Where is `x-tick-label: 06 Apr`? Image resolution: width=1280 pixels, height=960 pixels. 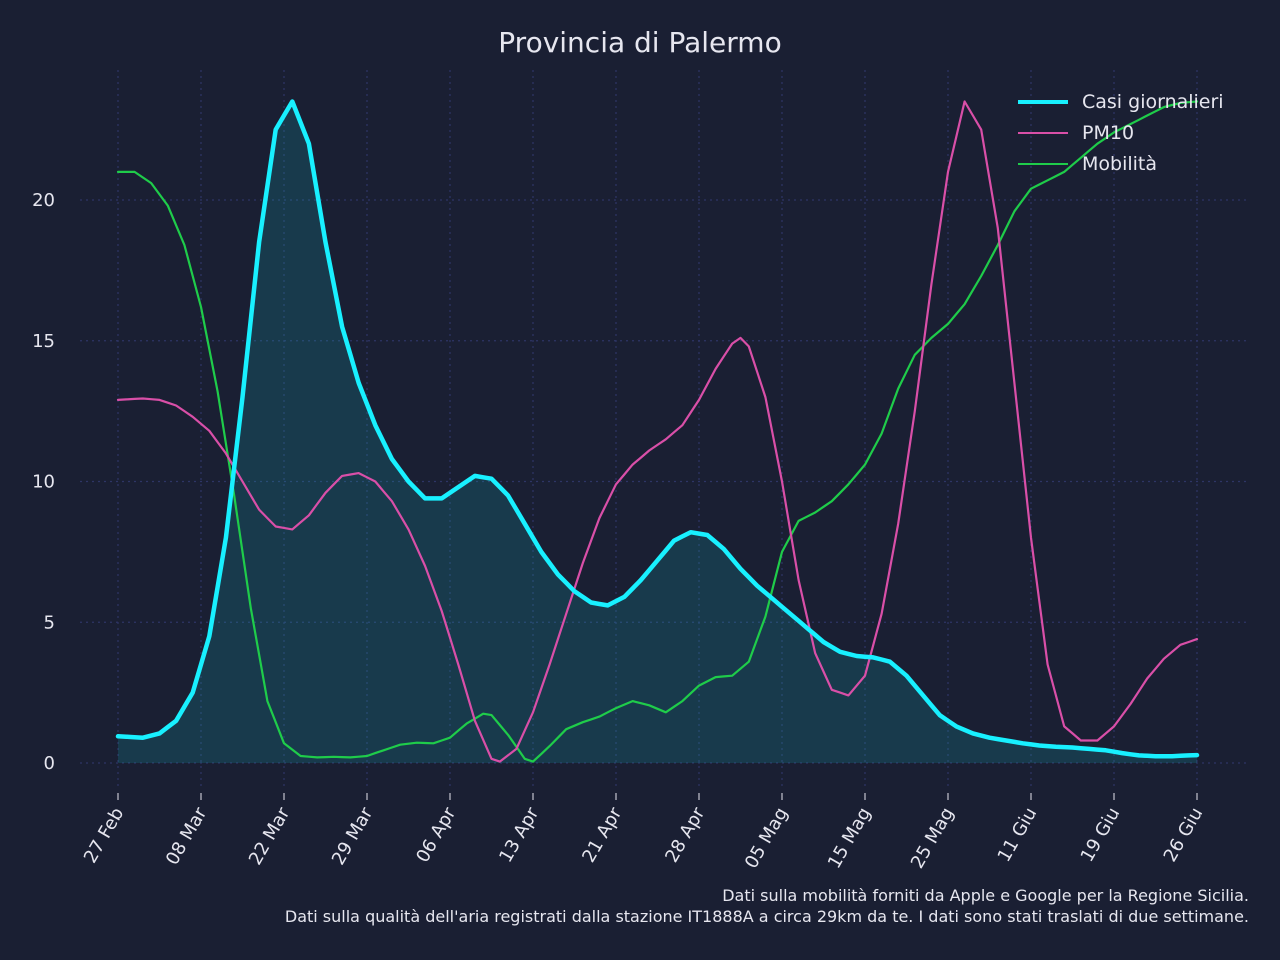
x-tick-label: 06 Apr is located at coordinates (436, 834).